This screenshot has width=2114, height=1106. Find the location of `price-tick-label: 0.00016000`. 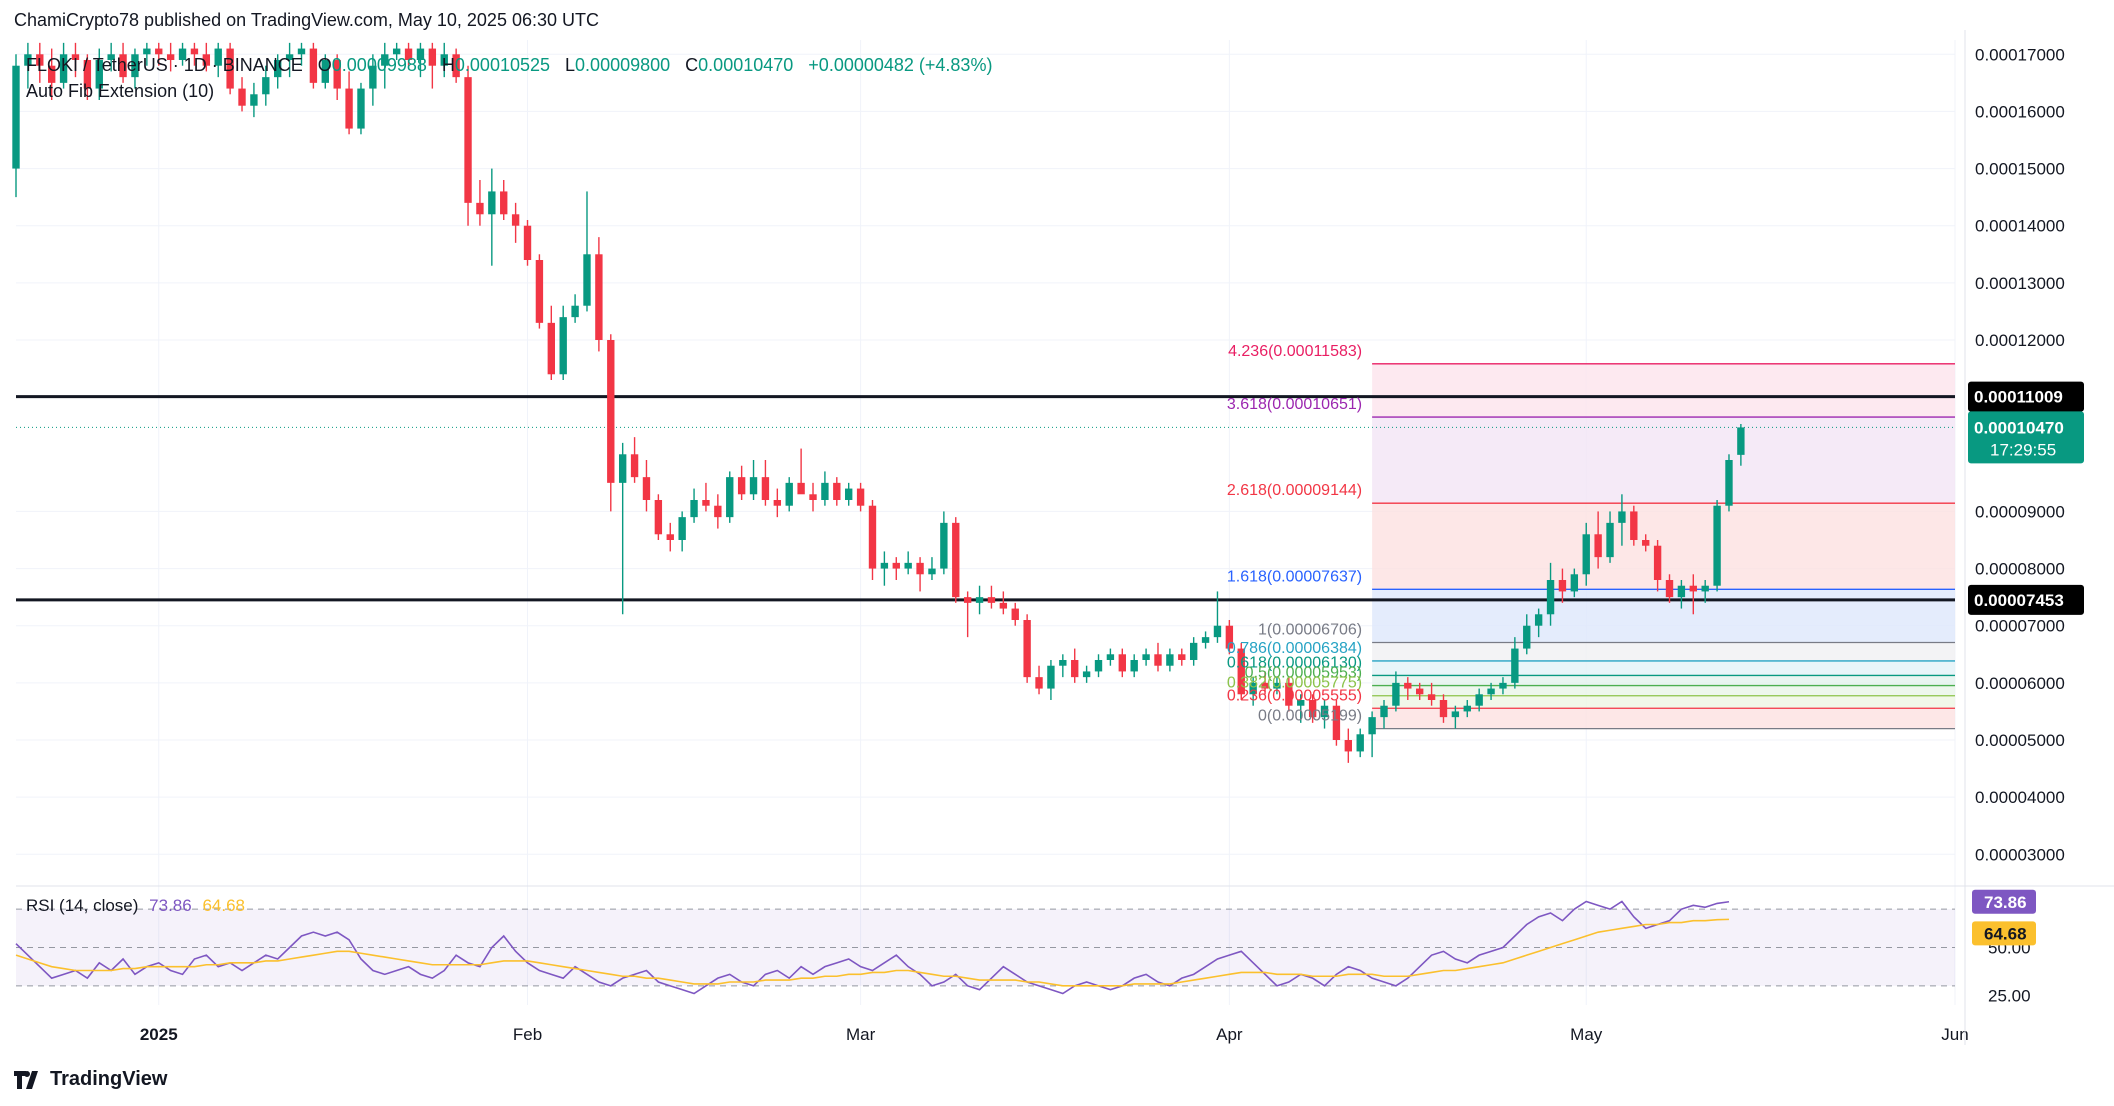

price-tick-label: 0.00016000 is located at coordinates (2020, 111).